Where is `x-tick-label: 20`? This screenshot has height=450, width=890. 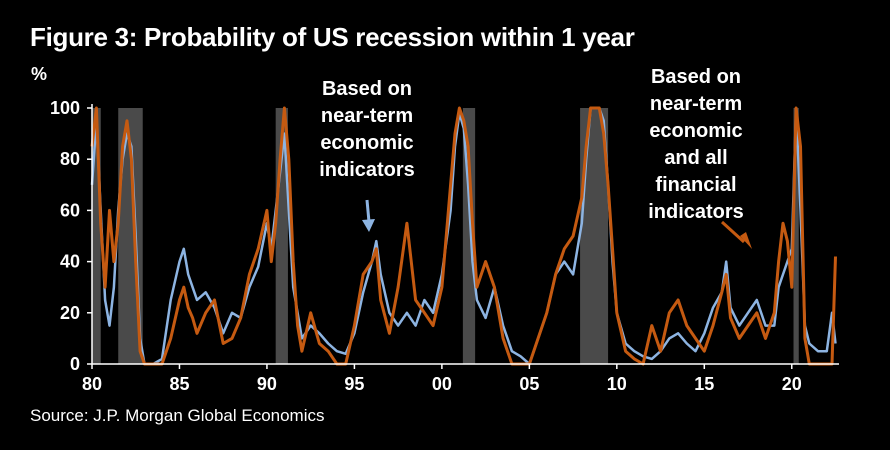
x-tick-label: 20 is located at coordinates (792, 384).